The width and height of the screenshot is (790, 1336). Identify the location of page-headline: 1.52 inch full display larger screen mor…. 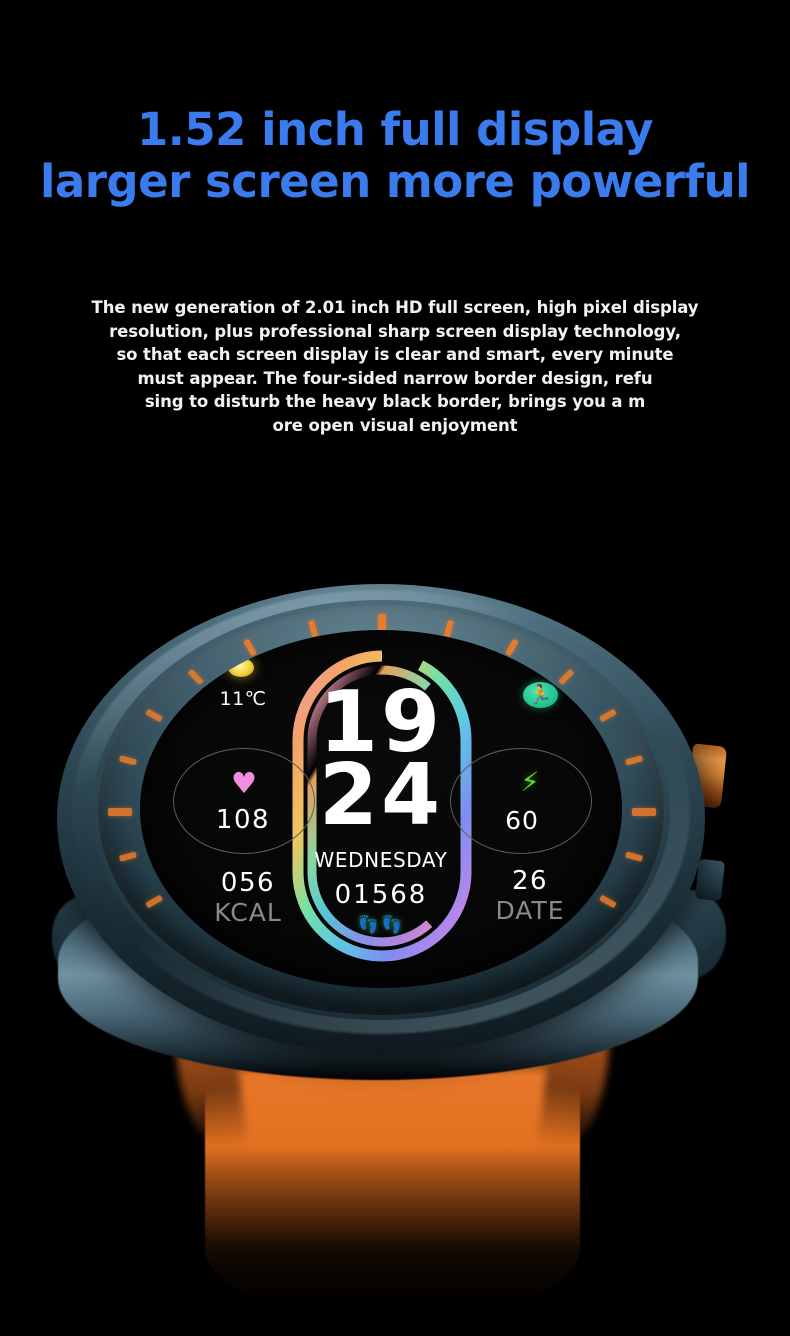
(395, 156).